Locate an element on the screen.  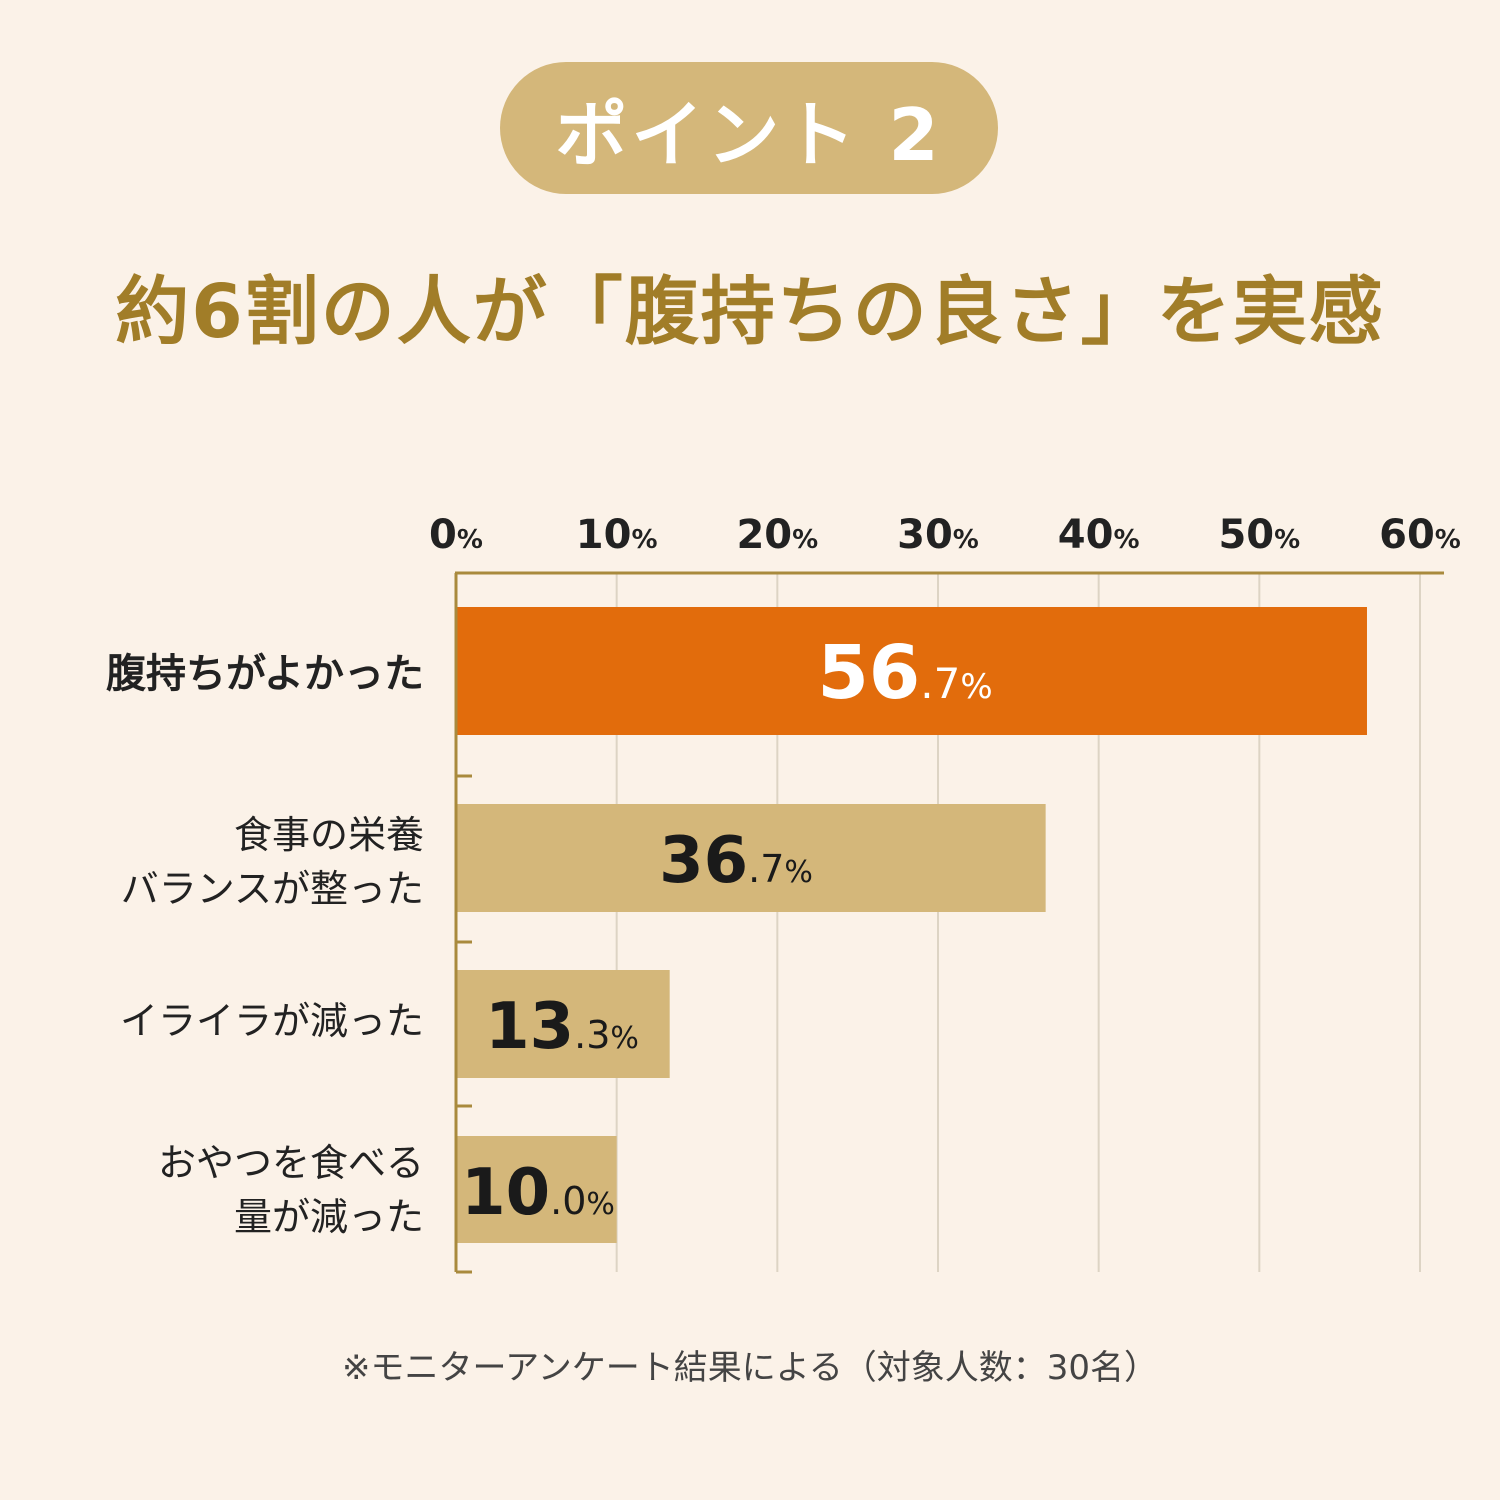
x-tick-label: 20% is located at coordinates (777, 535).